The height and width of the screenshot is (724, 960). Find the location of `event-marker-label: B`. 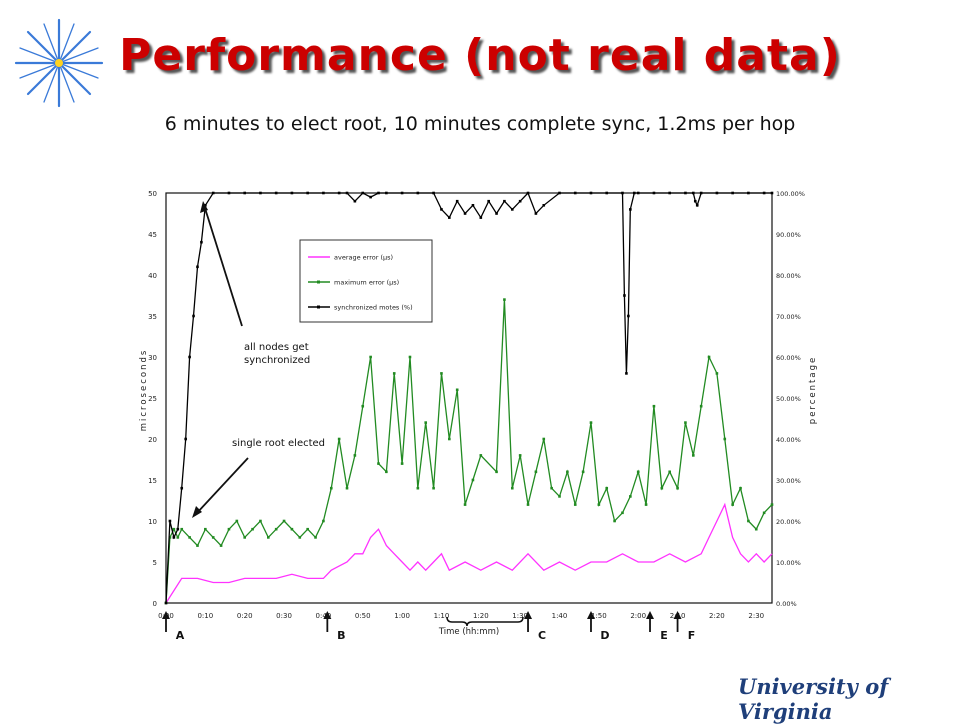

event-marker-label: B is located at coordinates (341, 635).